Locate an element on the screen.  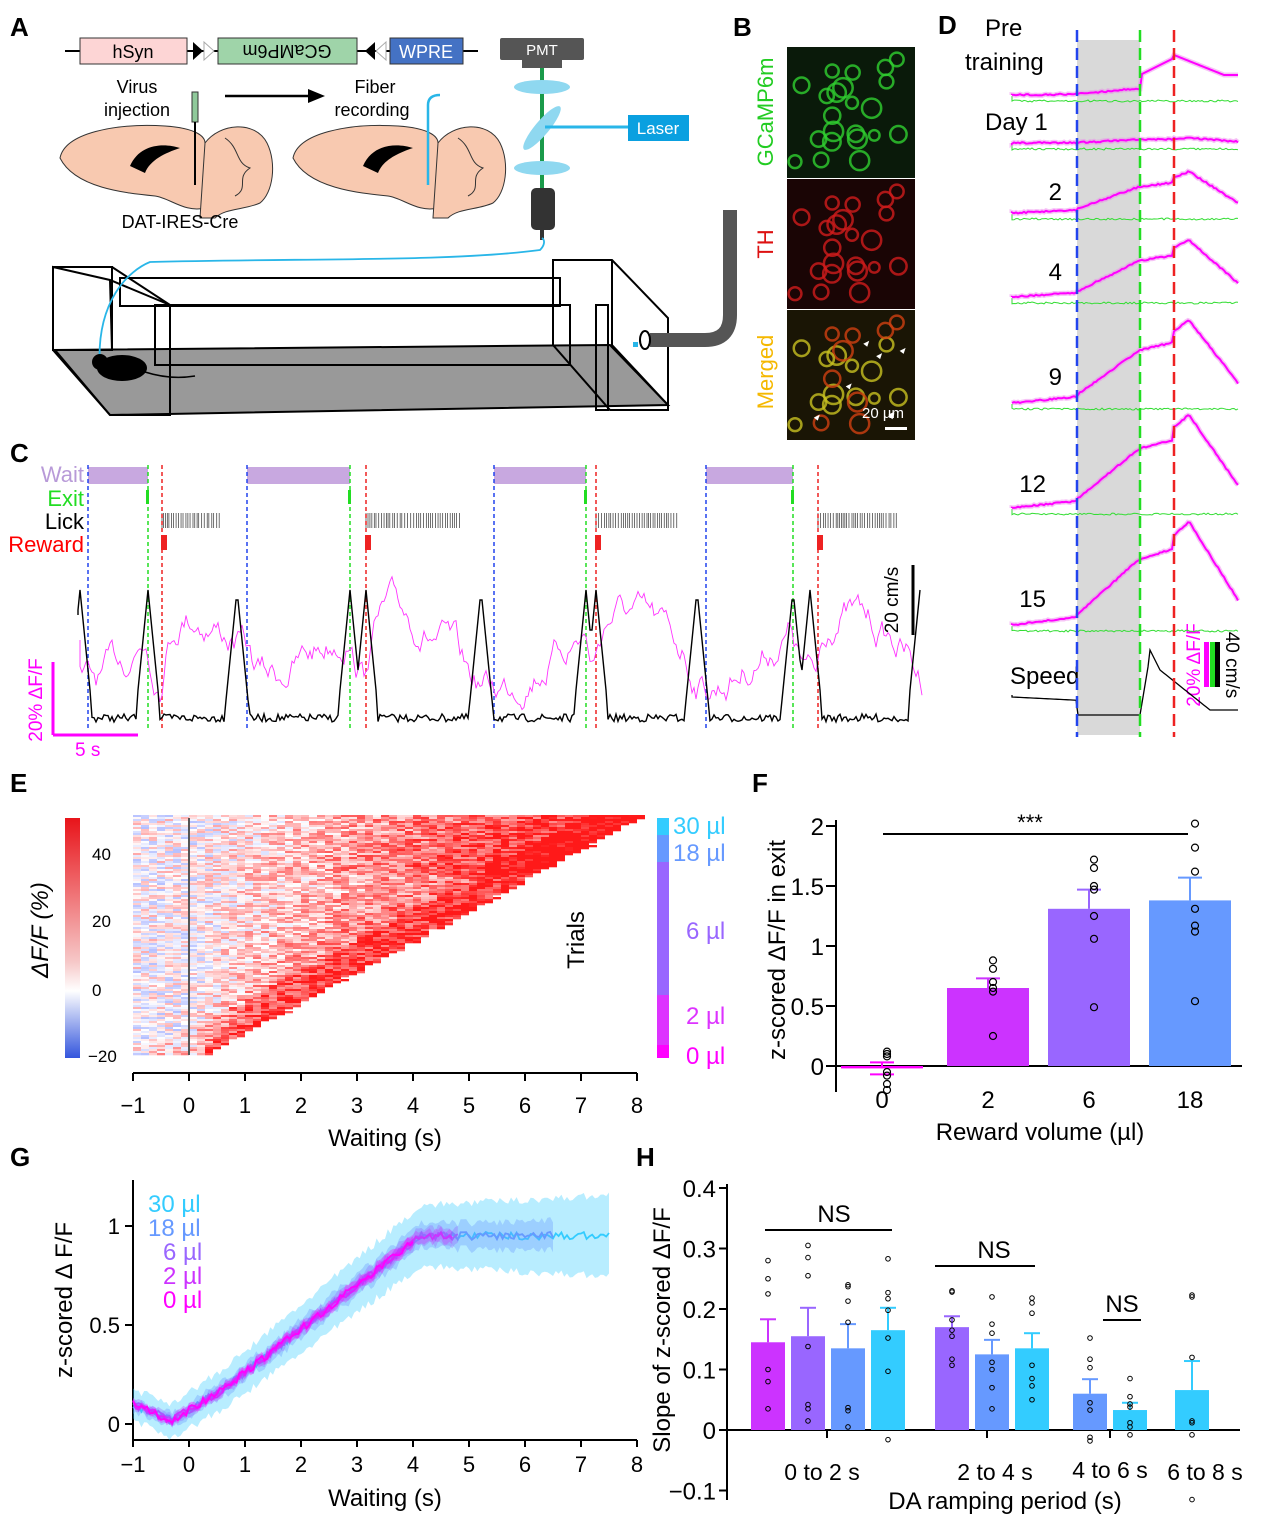
colorbar-tick: 20 is located at coordinates (101, 921).